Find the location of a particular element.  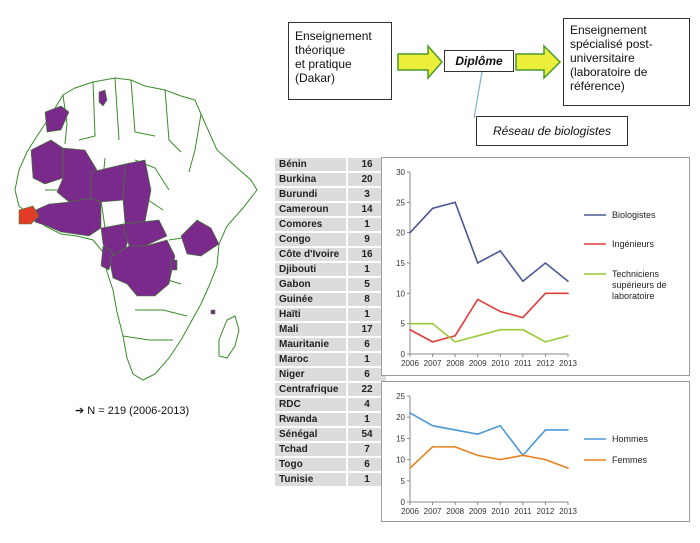

table-row: Maroc 1 is located at coordinates (330, 360).